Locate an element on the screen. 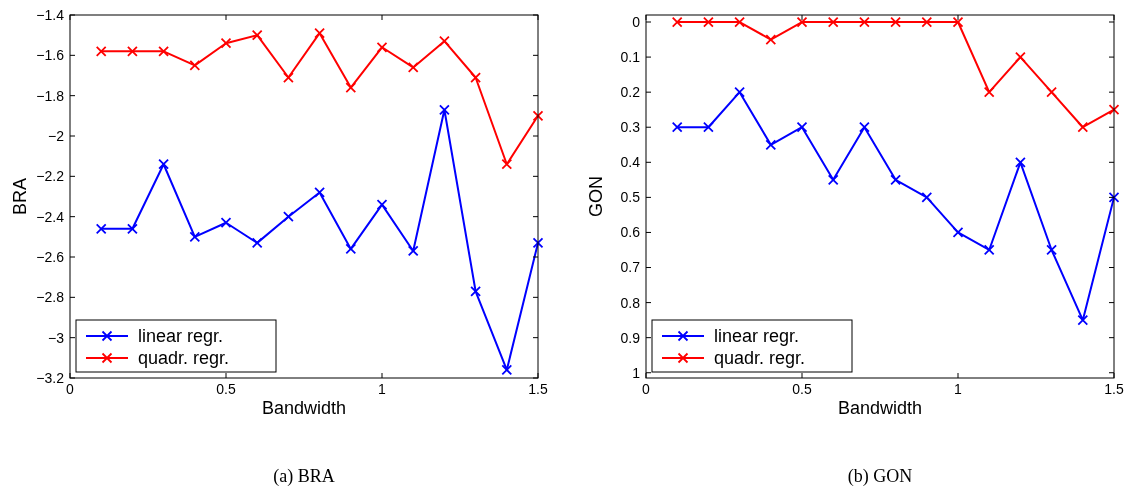  y-tick-label: 0.5 is located at coordinates (630, 197).